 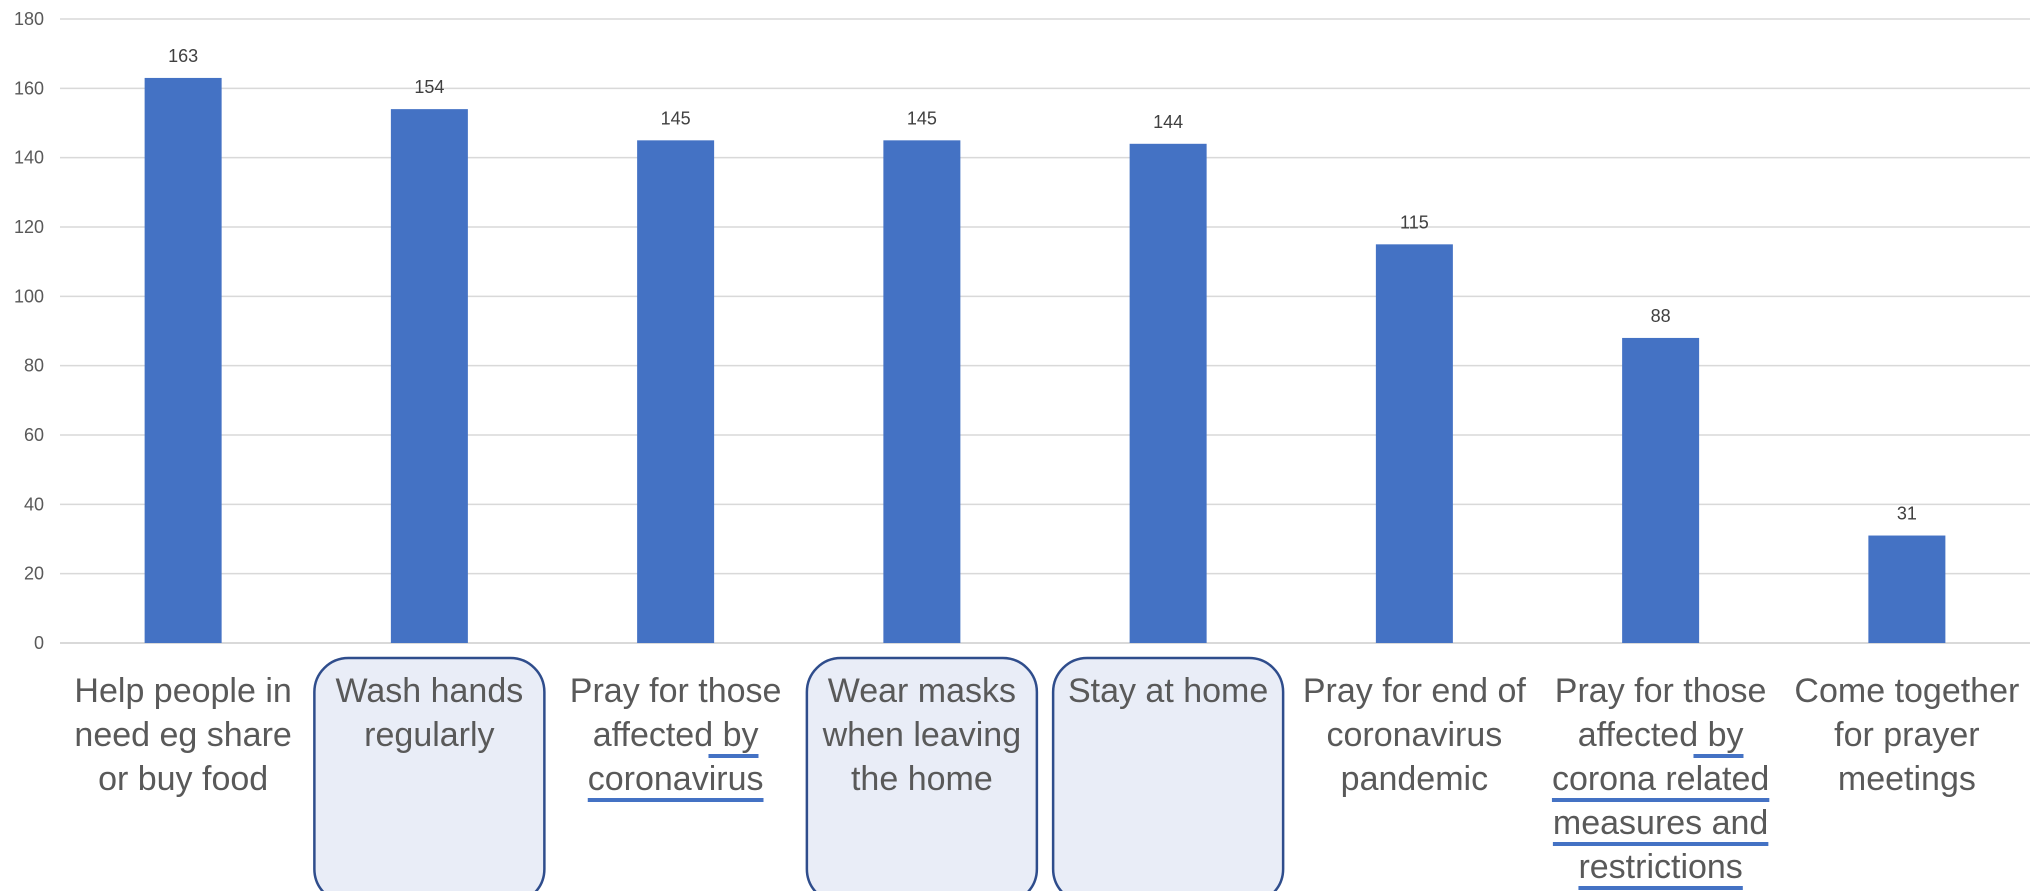 I want to click on category-label: restrictions, so click(x=1660, y=867).